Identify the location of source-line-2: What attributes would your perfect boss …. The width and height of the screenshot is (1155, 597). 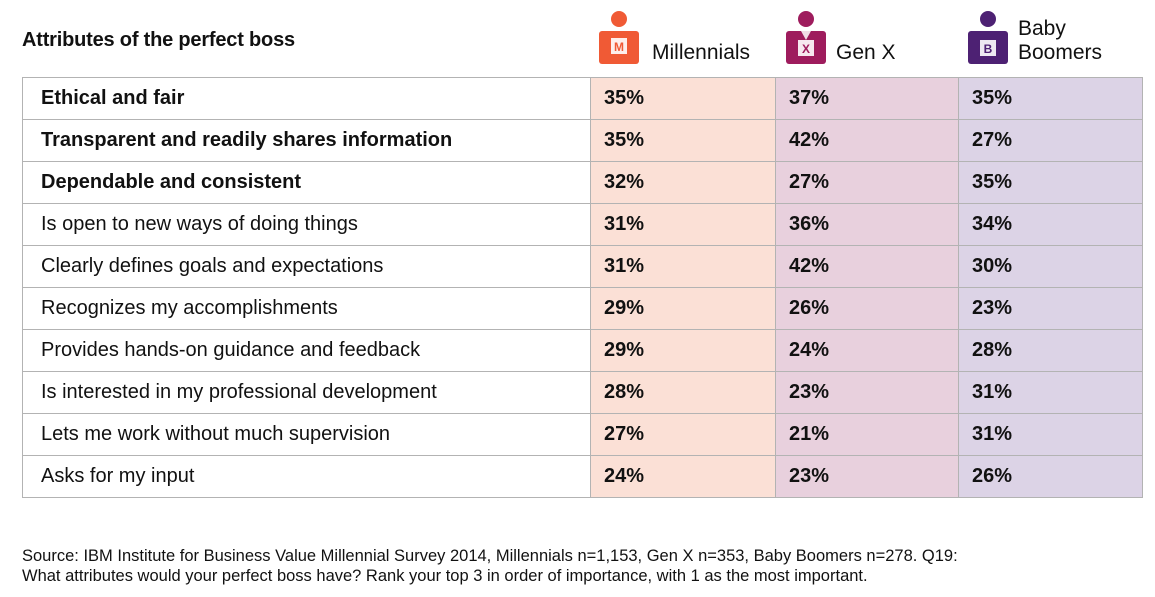
(445, 576).